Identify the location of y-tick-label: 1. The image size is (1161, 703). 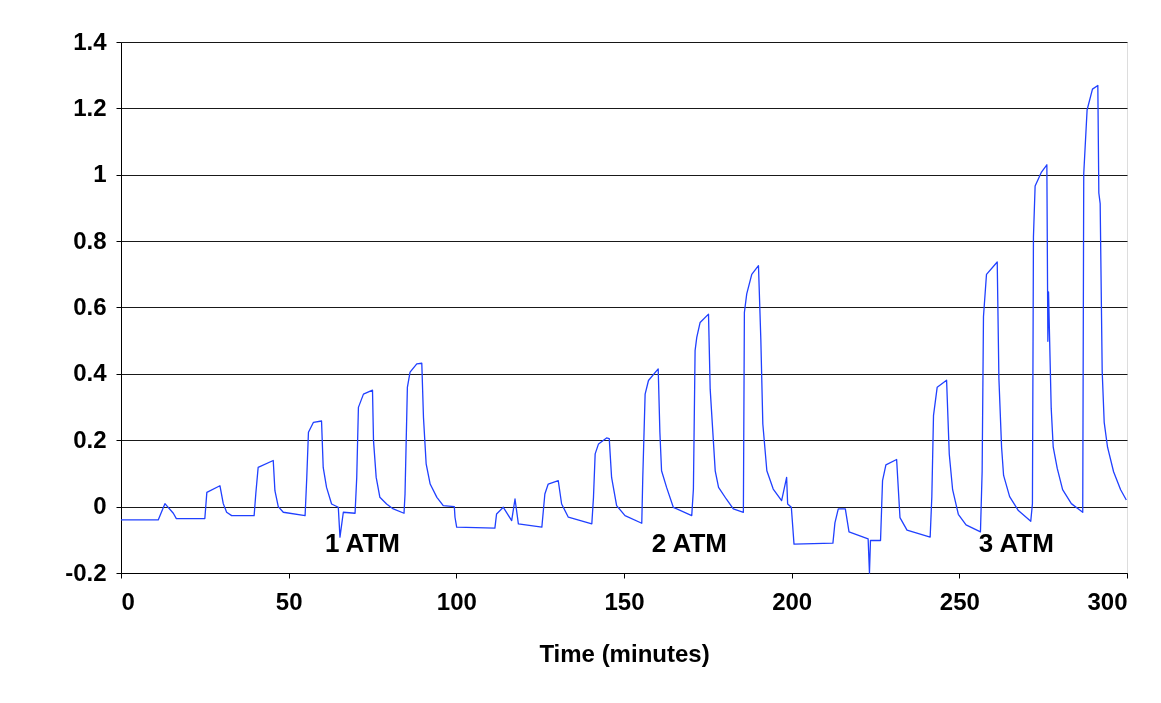
(100, 174).